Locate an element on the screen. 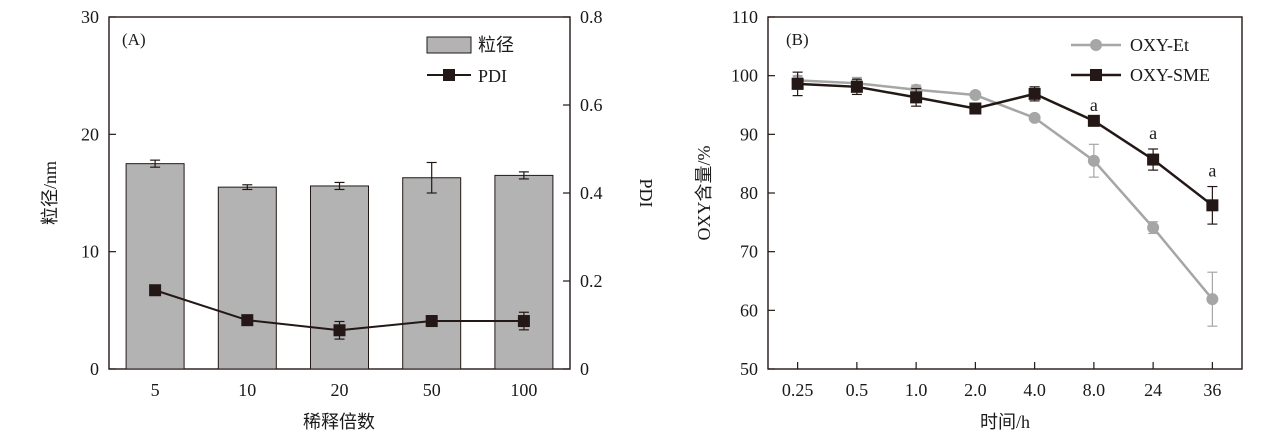  panel-a-y-axis-label: 粒径/nm is located at coordinates (50, 193).